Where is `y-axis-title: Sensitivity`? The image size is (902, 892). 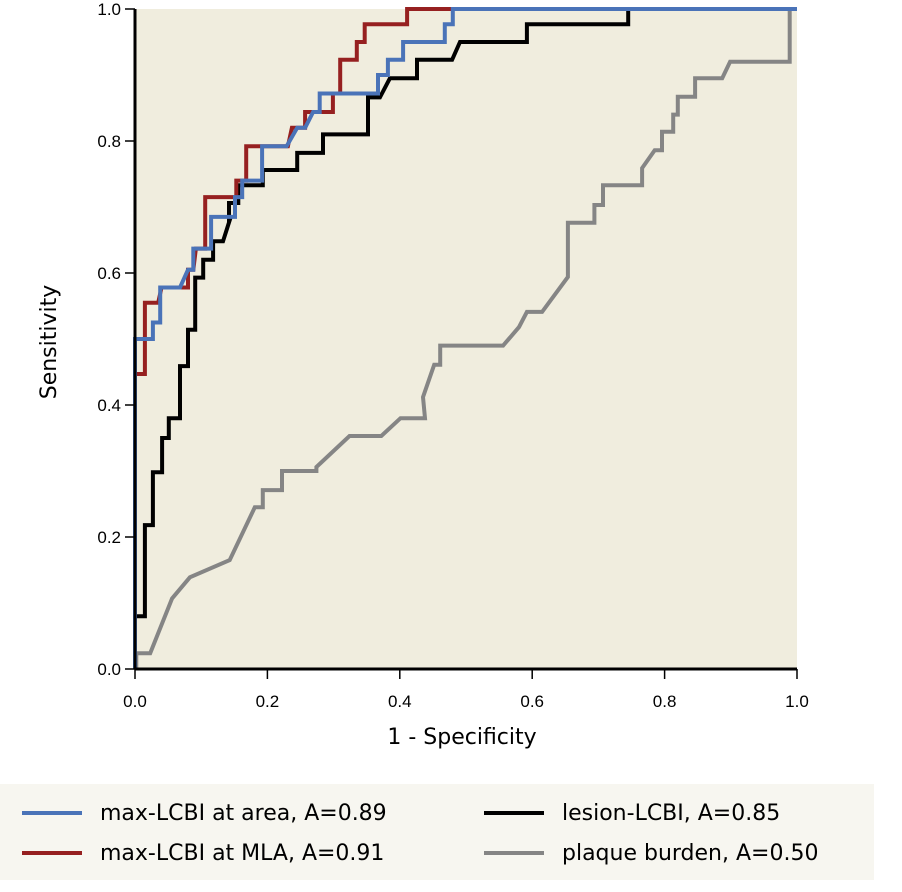 y-axis-title: Sensitivity is located at coordinates (49, 342).